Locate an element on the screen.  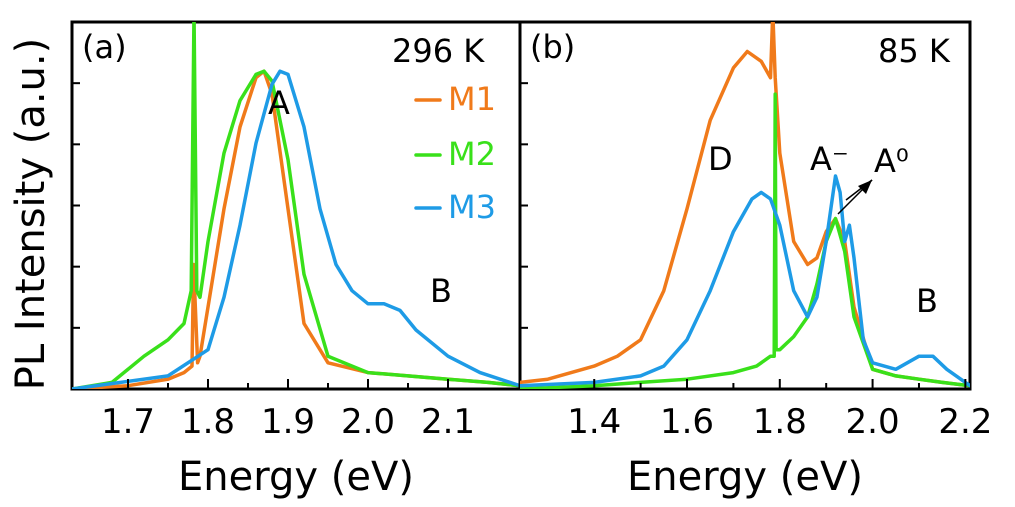
panel-a-temperature: 296 K is located at coordinates (438, 51).